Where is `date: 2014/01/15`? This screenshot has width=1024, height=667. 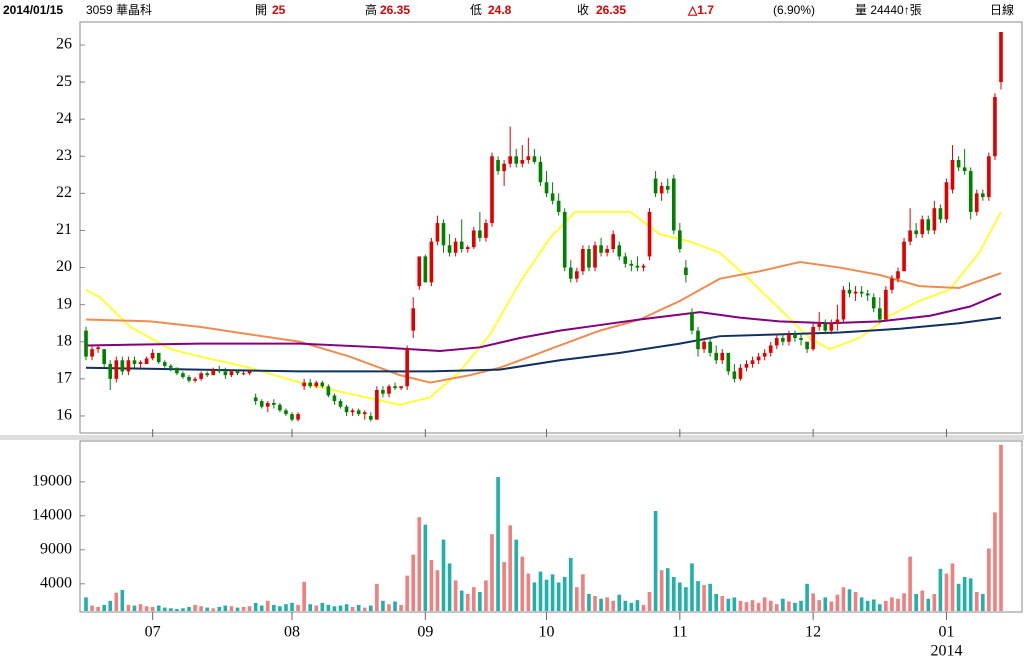 date: 2014/01/15 is located at coordinates (33, 10).